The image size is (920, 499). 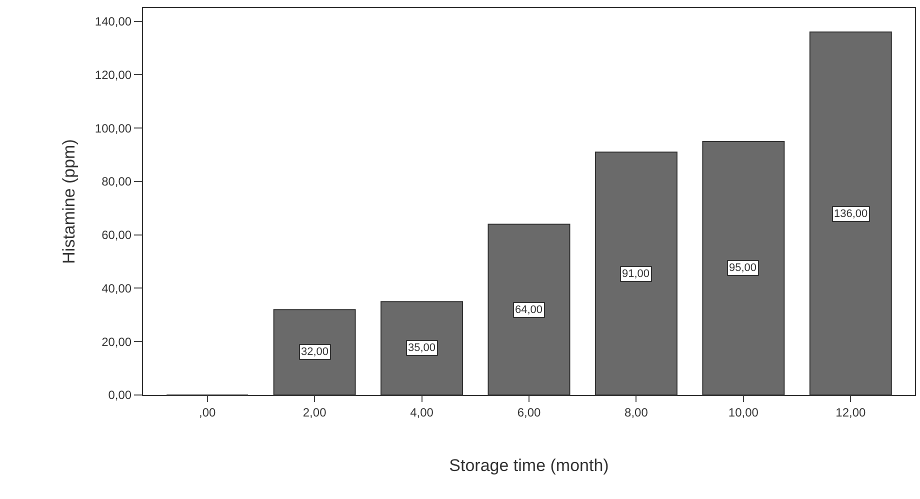 I want to click on x-tick-label: 6,00, so click(x=529, y=412).